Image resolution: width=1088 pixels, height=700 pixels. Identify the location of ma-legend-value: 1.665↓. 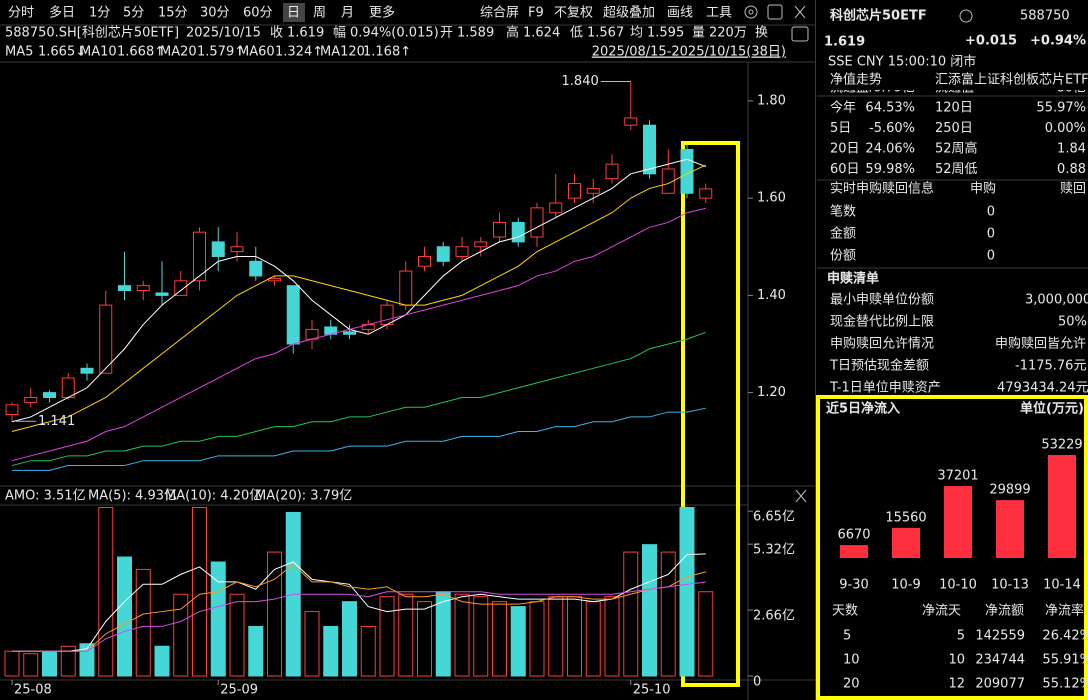
(62, 52).